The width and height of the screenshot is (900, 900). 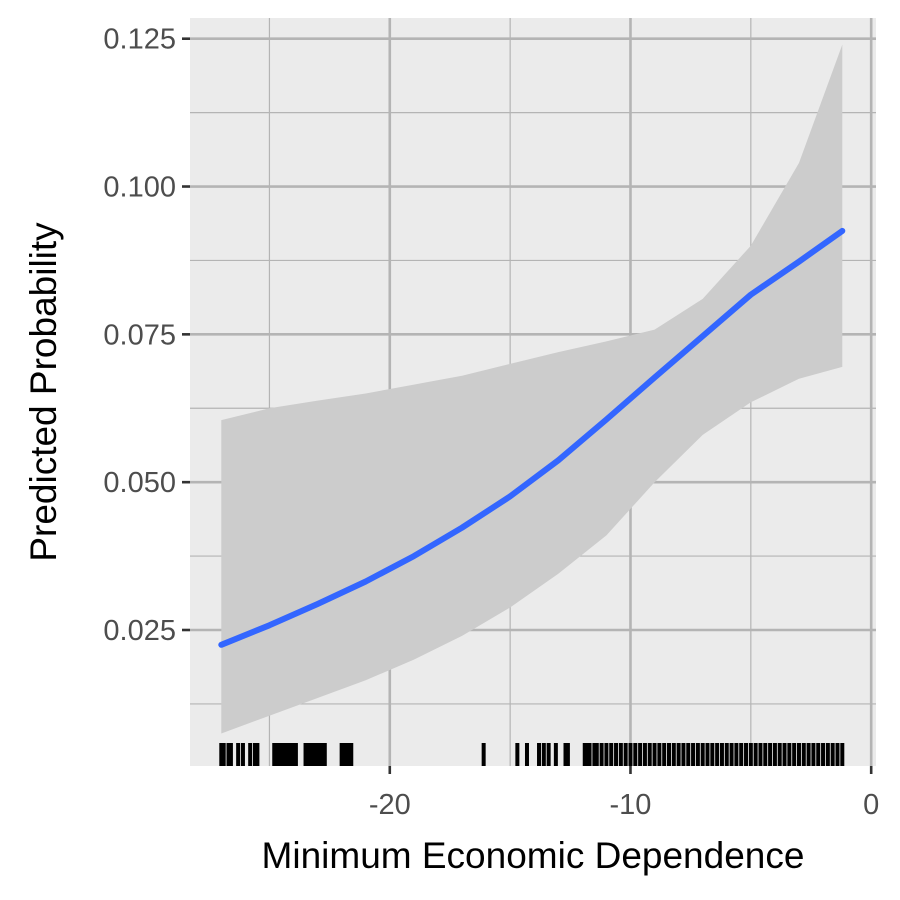 I want to click on y-tick-label: 0.075, so click(x=139, y=335).